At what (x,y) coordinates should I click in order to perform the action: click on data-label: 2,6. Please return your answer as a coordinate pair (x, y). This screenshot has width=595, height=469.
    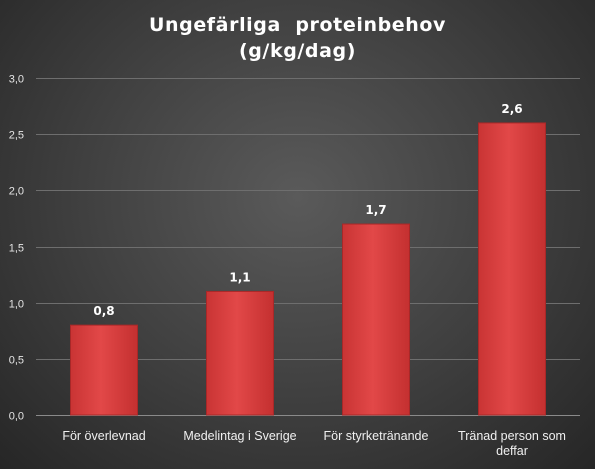
    Looking at the image, I should click on (511, 109).